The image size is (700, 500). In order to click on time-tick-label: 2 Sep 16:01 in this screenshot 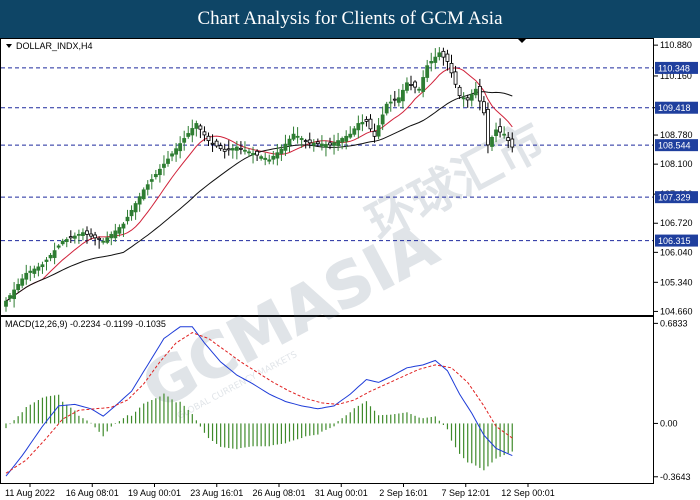, I will do `click(403, 493)`.